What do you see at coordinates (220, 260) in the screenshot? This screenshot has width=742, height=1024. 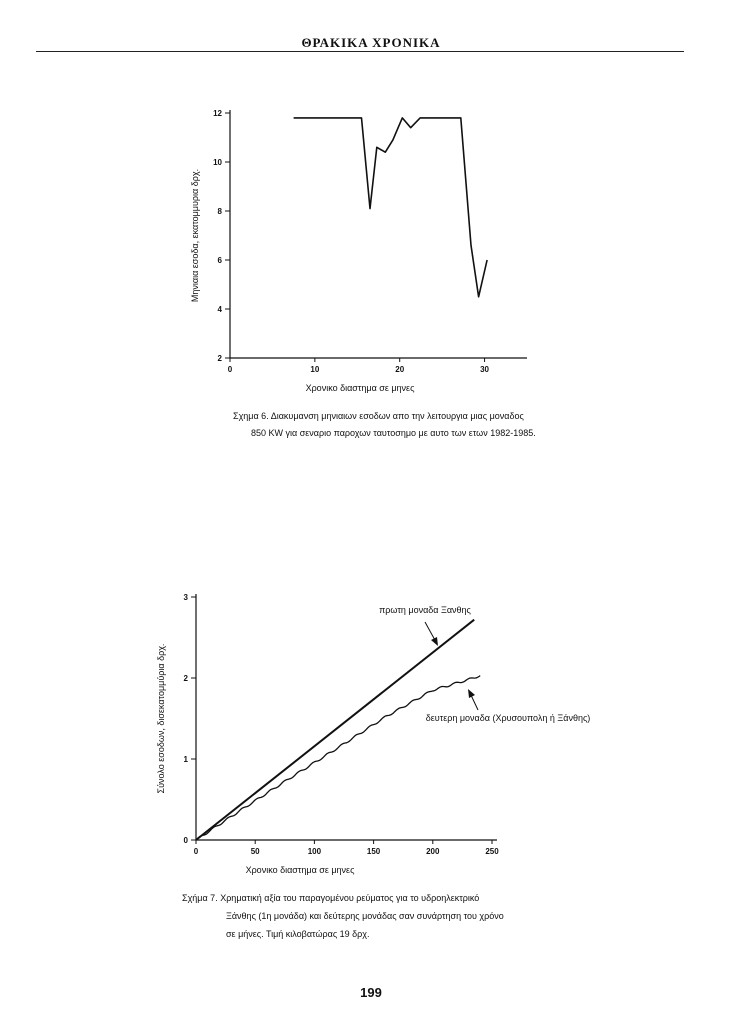 I see `y-tick-label: 6` at bounding box center [220, 260].